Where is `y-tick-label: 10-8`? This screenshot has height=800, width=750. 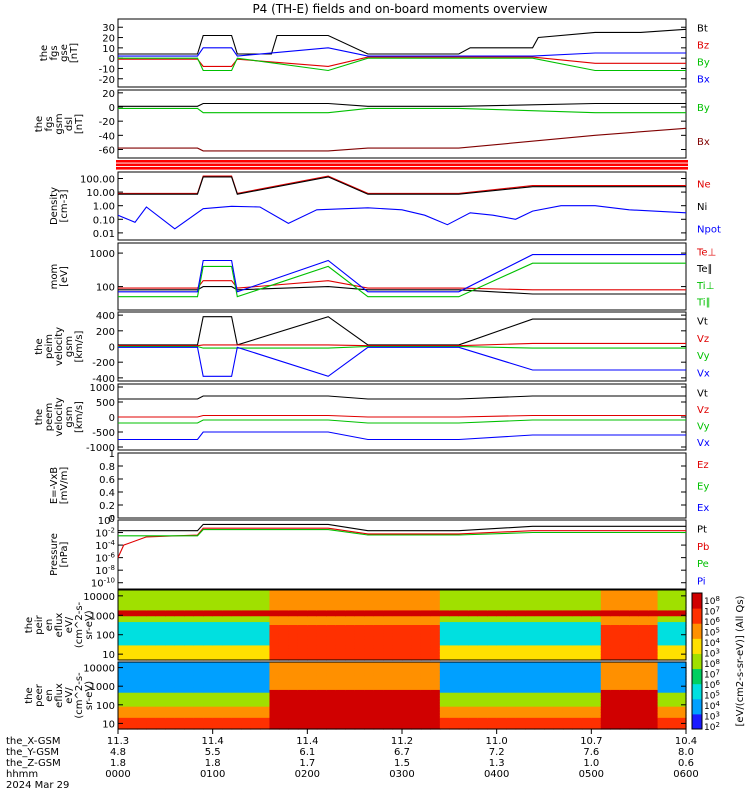 y-tick-label: 10-8 is located at coordinates (105, 570).